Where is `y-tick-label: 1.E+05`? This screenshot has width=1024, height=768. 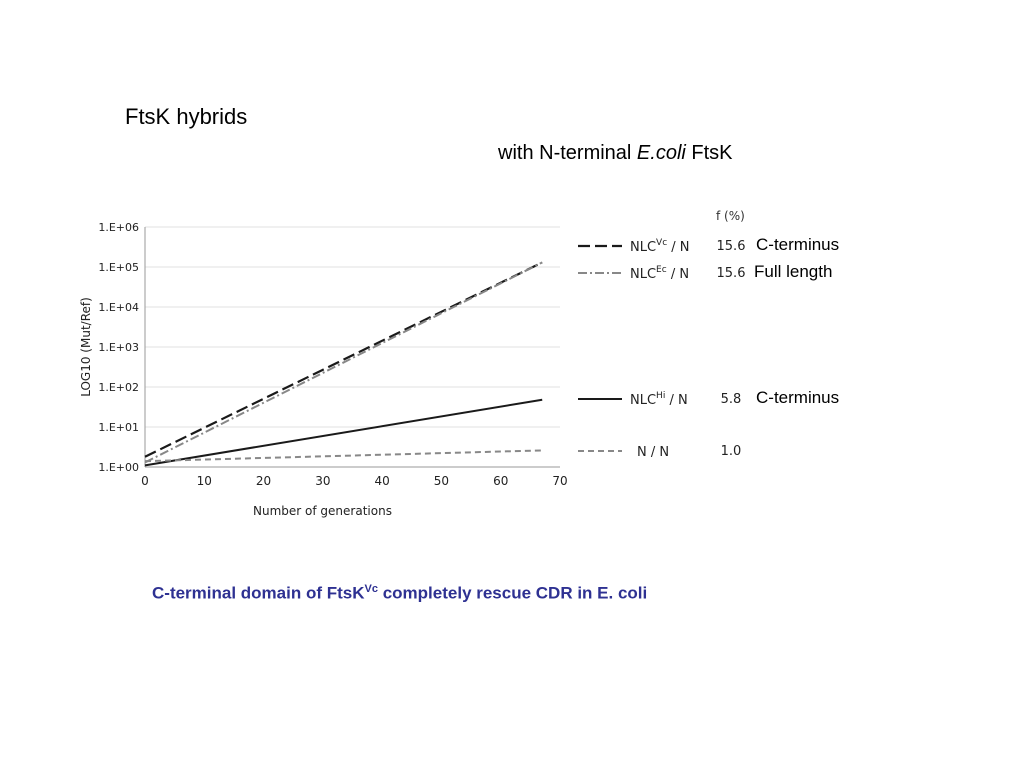
y-tick-label: 1.E+05 is located at coordinates (118, 267).